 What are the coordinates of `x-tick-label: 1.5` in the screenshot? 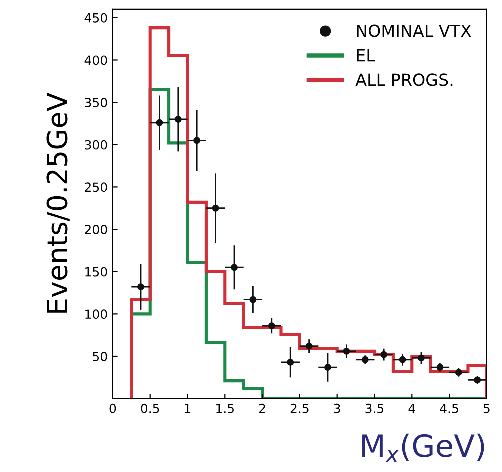 It's located at (225, 409).